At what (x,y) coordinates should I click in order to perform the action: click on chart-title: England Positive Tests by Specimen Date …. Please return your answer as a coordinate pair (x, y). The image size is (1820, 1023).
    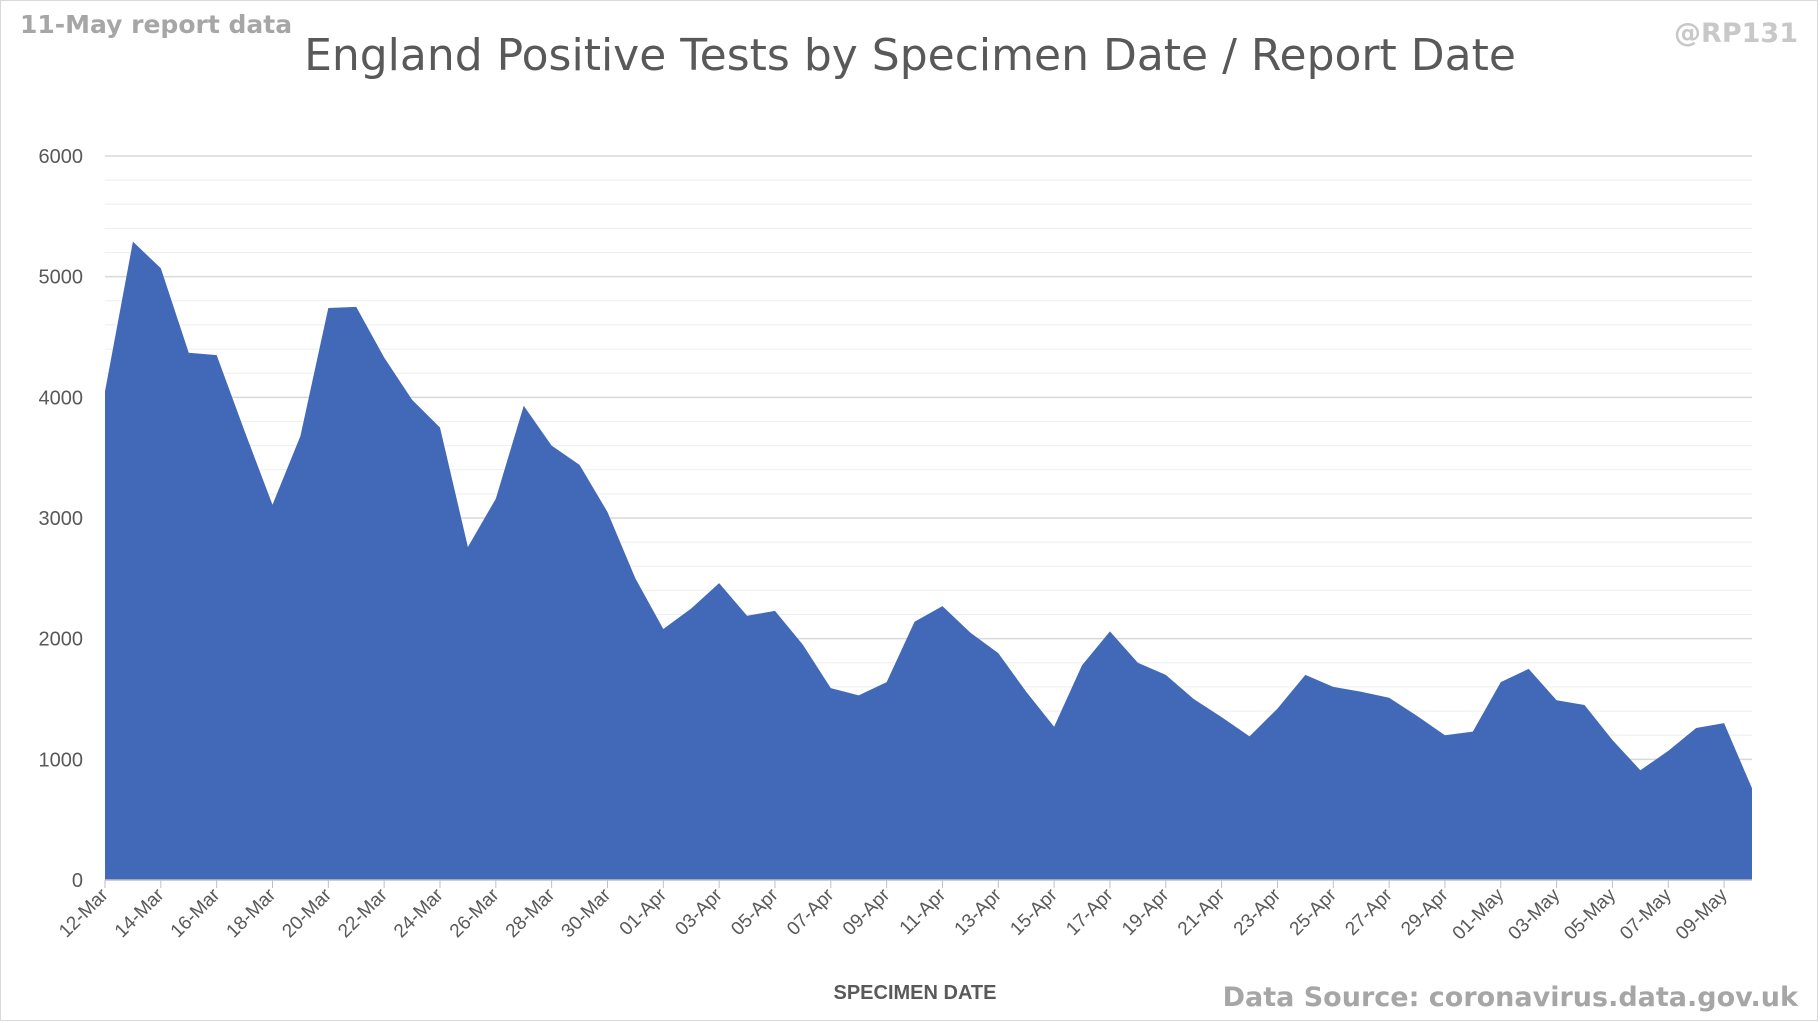
    Looking at the image, I should click on (910, 55).